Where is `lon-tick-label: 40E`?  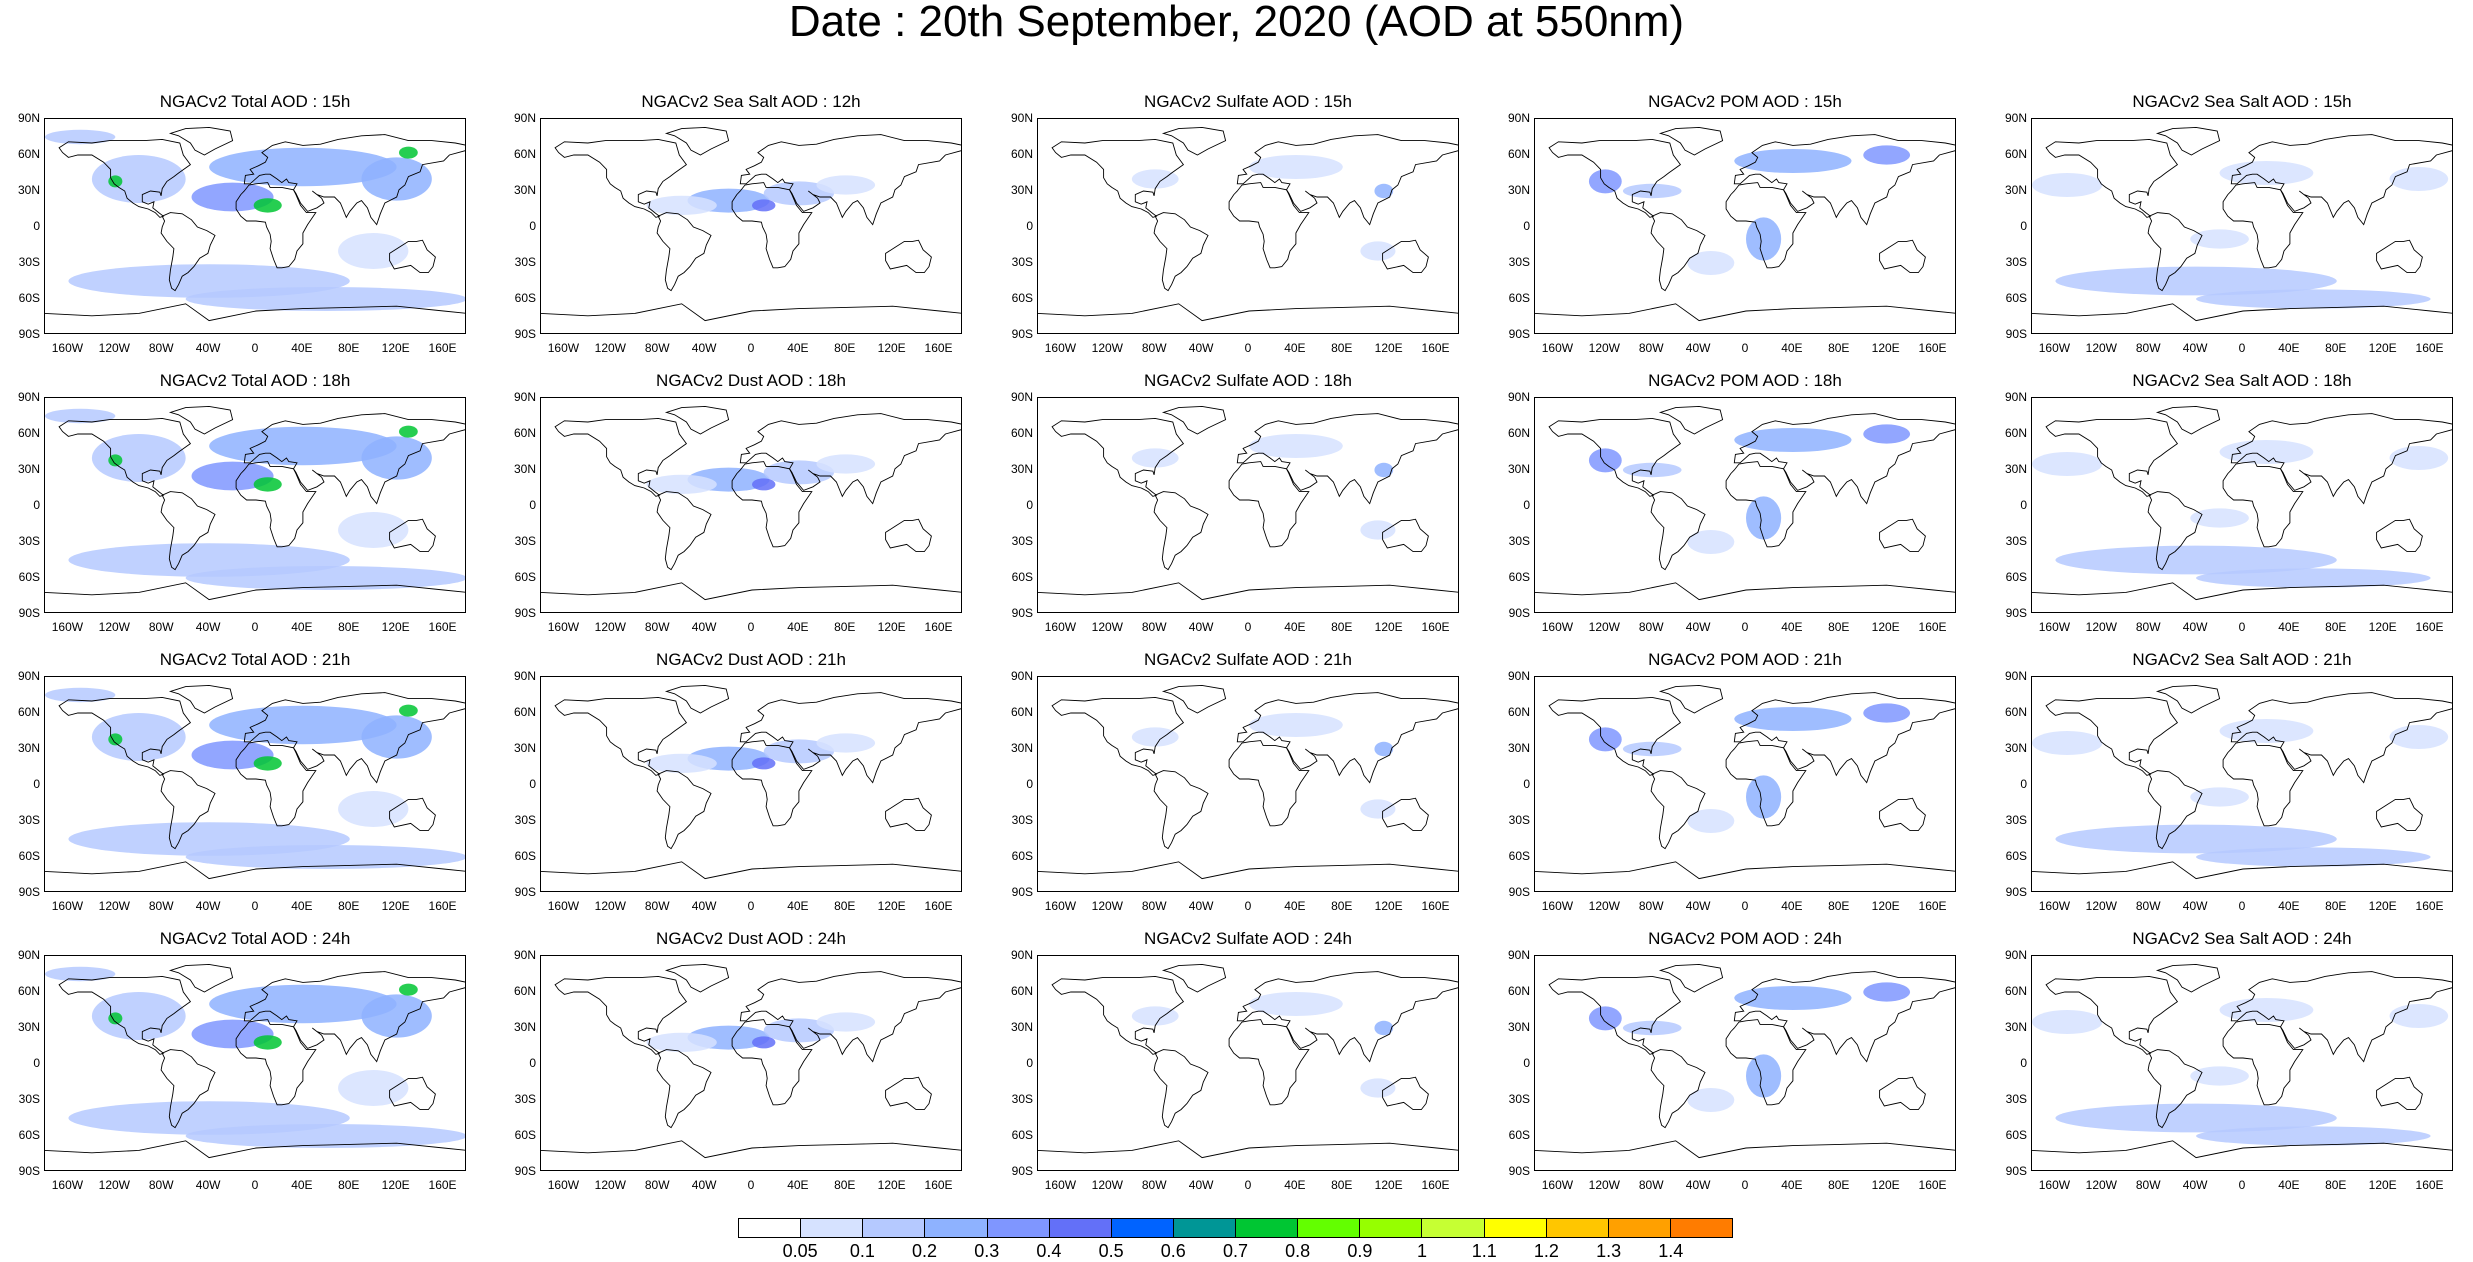 lon-tick-label: 40E is located at coordinates (798, 348).